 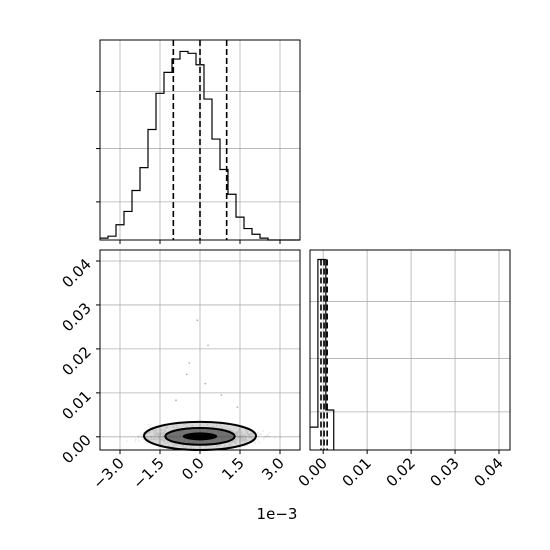 What do you see at coordinates (200, 350) in the screenshot?
I see `scatter-grid` at bounding box center [200, 350].